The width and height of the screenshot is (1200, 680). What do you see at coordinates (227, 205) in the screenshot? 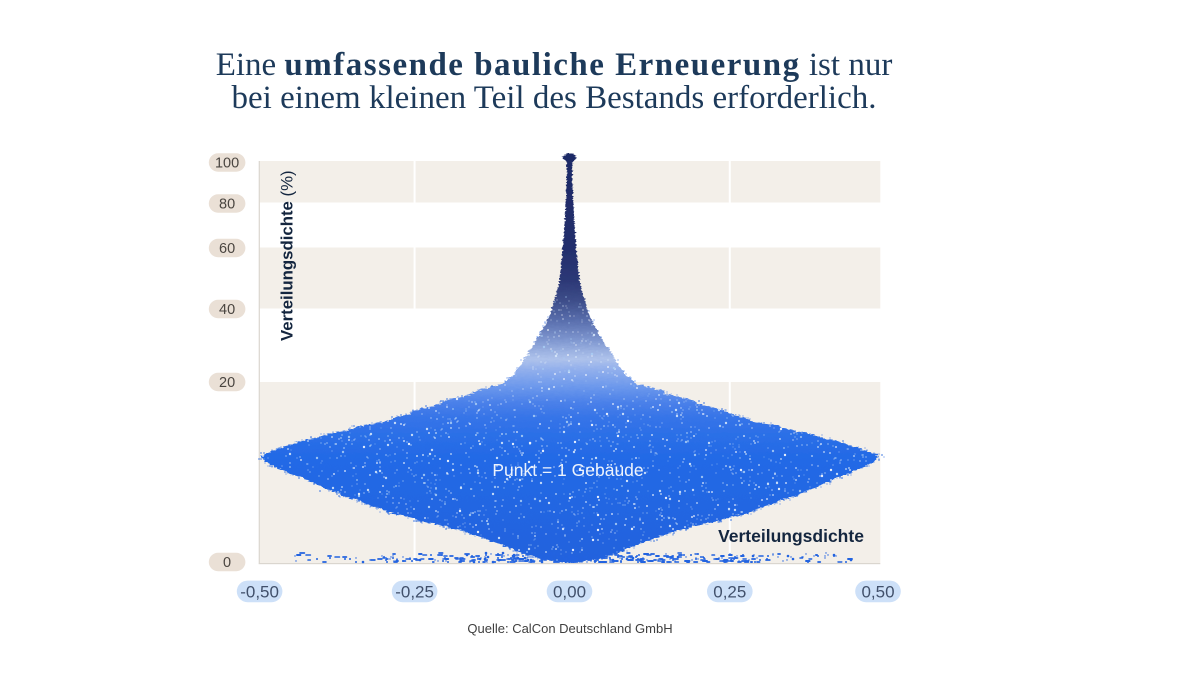
I see `svg-text: 80` at bounding box center [227, 205].